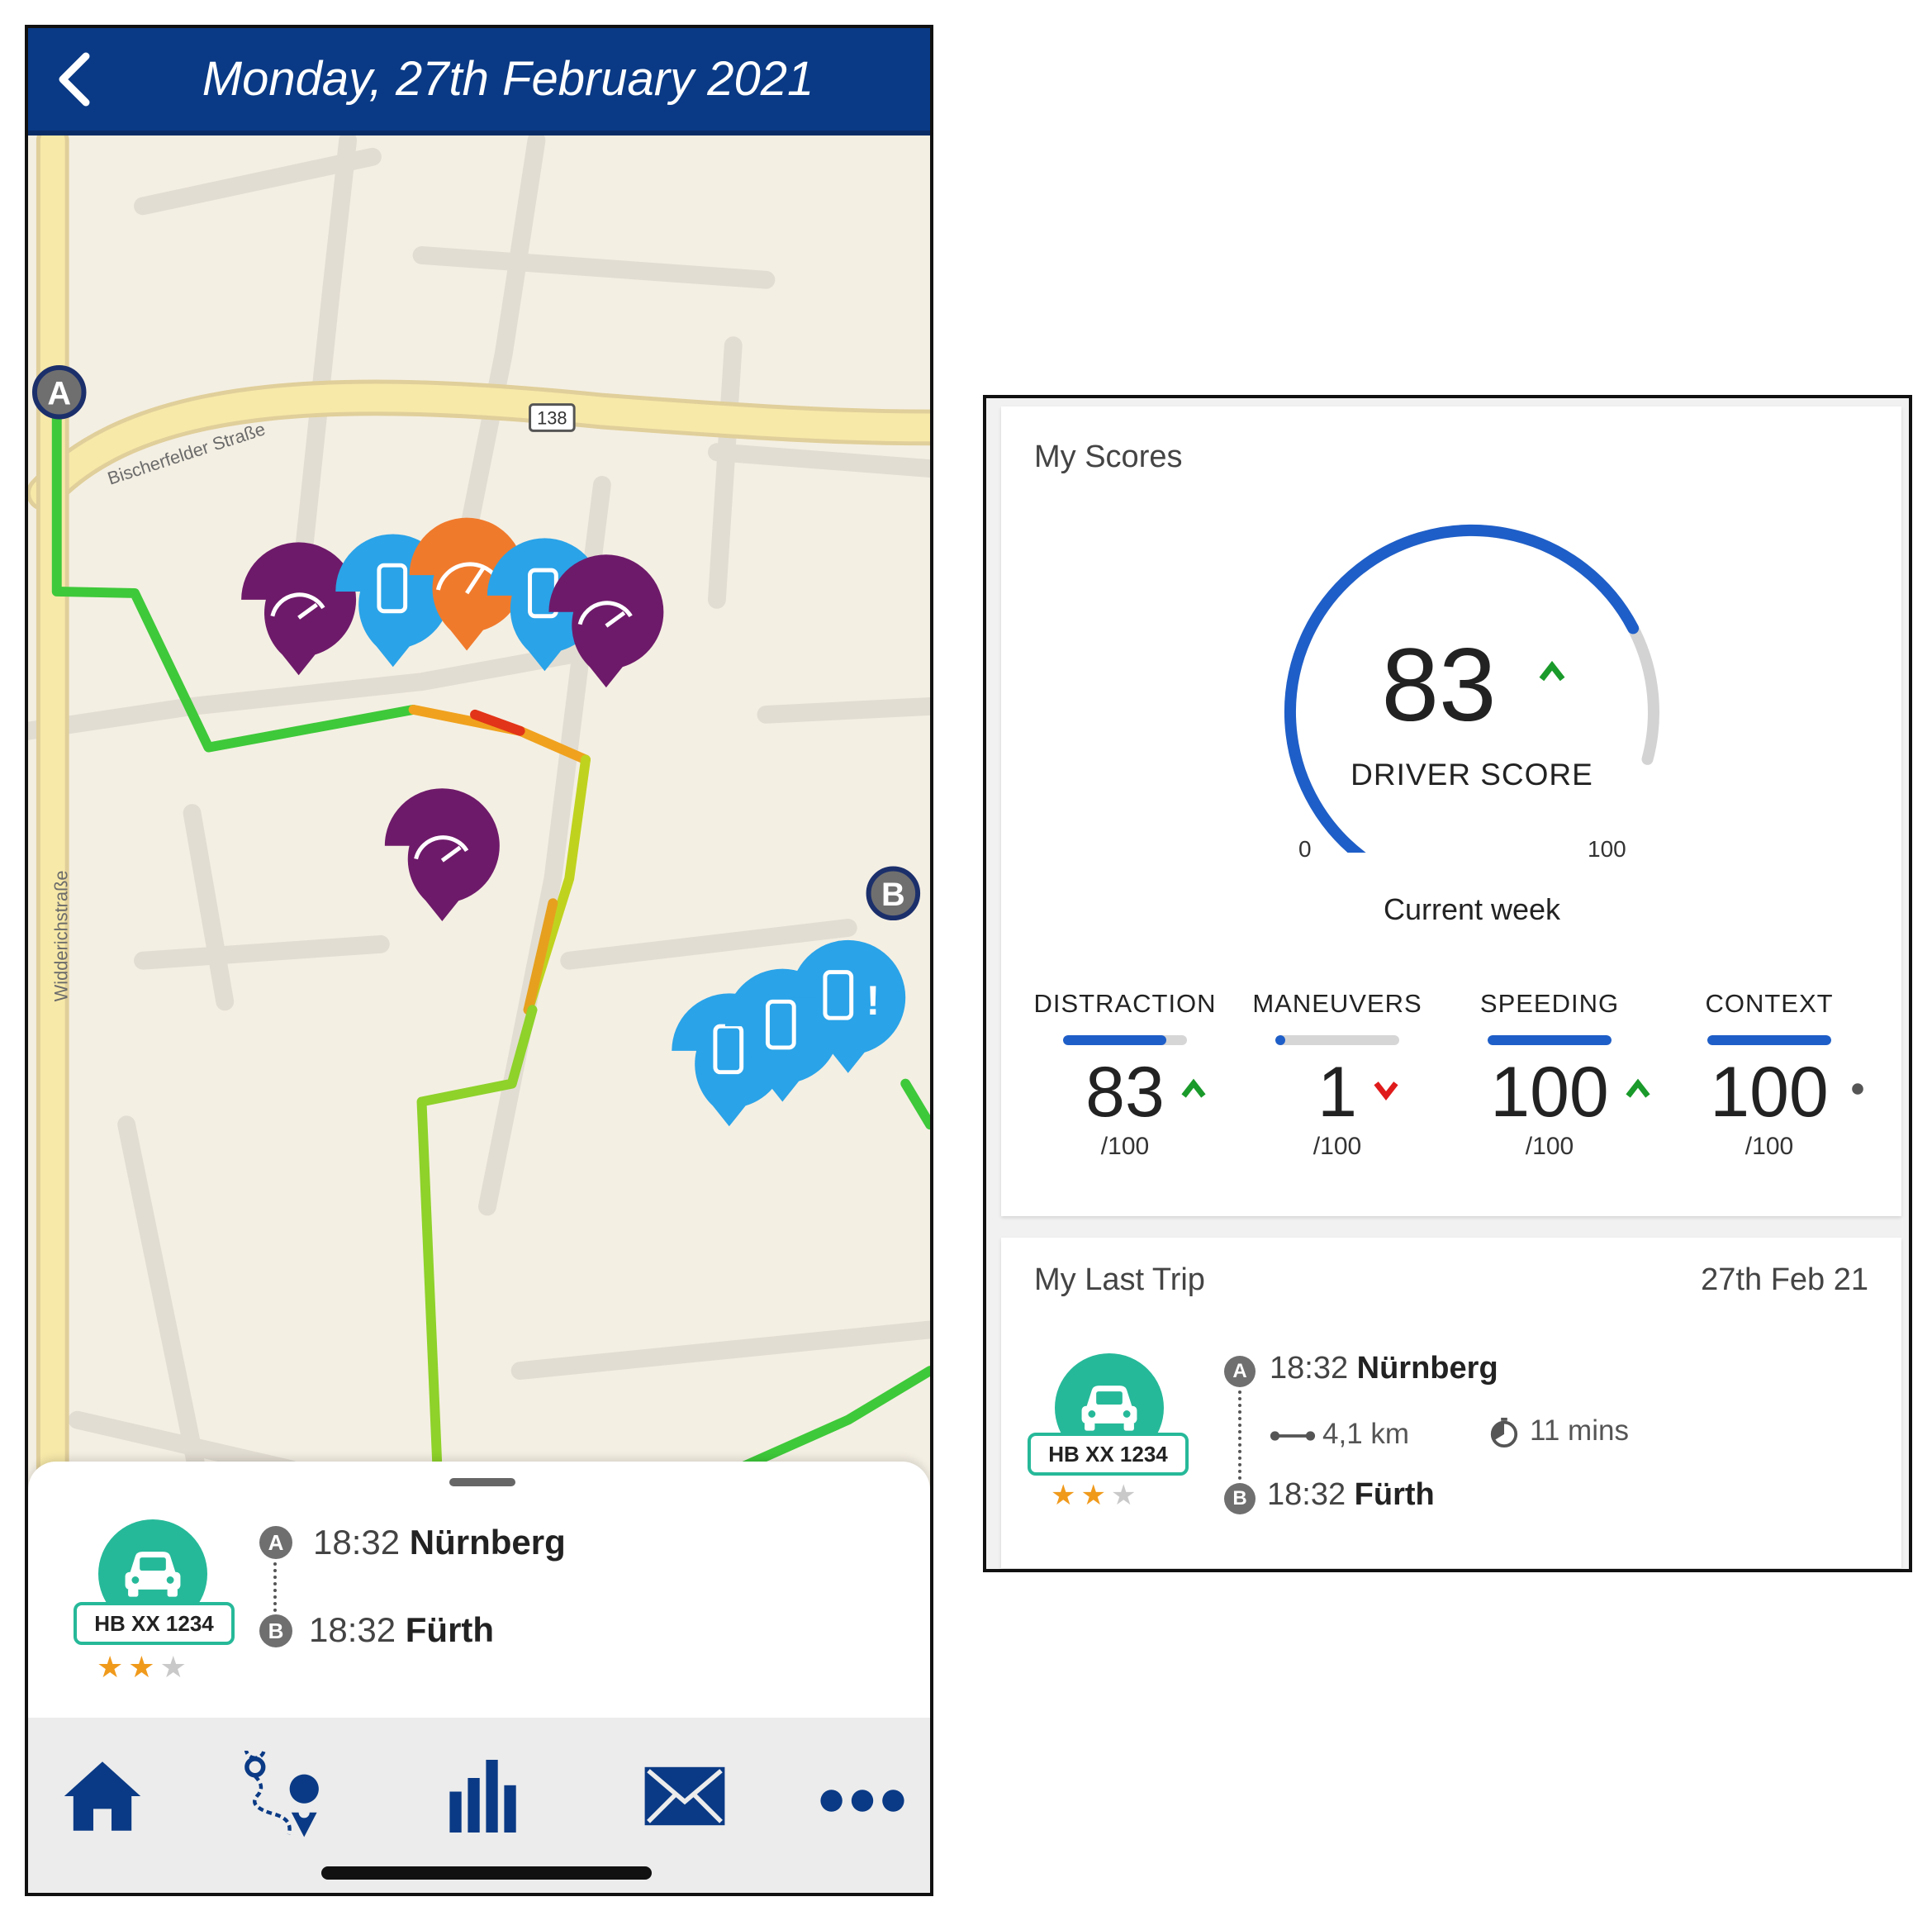  What do you see at coordinates (1366, 1434) in the screenshot?
I see `trip-distance-value: 4,1 km` at bounding box center [1366, 1434].